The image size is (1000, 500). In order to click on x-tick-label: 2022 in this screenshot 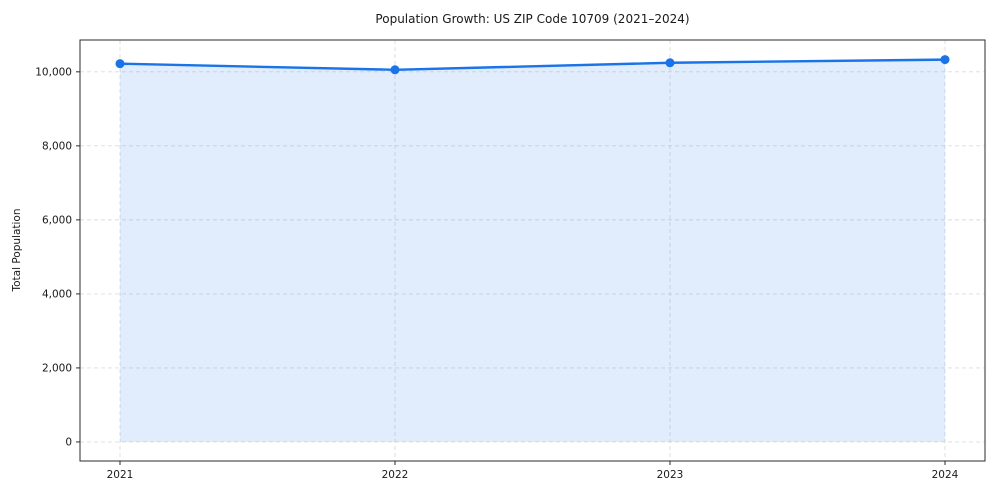, I will do `click(395, 475)`.